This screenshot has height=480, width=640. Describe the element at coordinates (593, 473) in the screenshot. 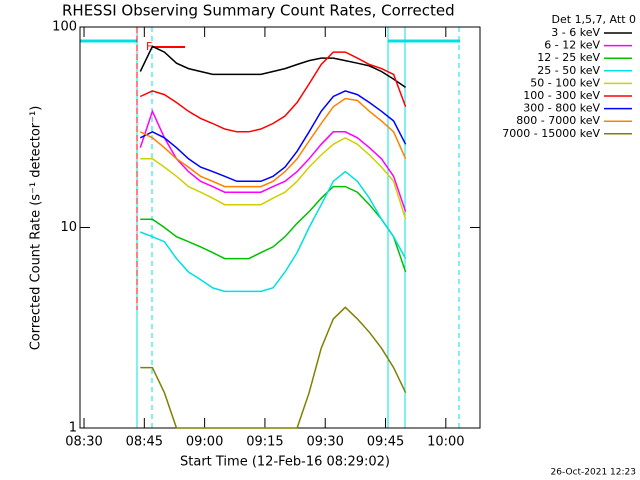

I see `footer: 26-Oct-2021 12:23` at that location.